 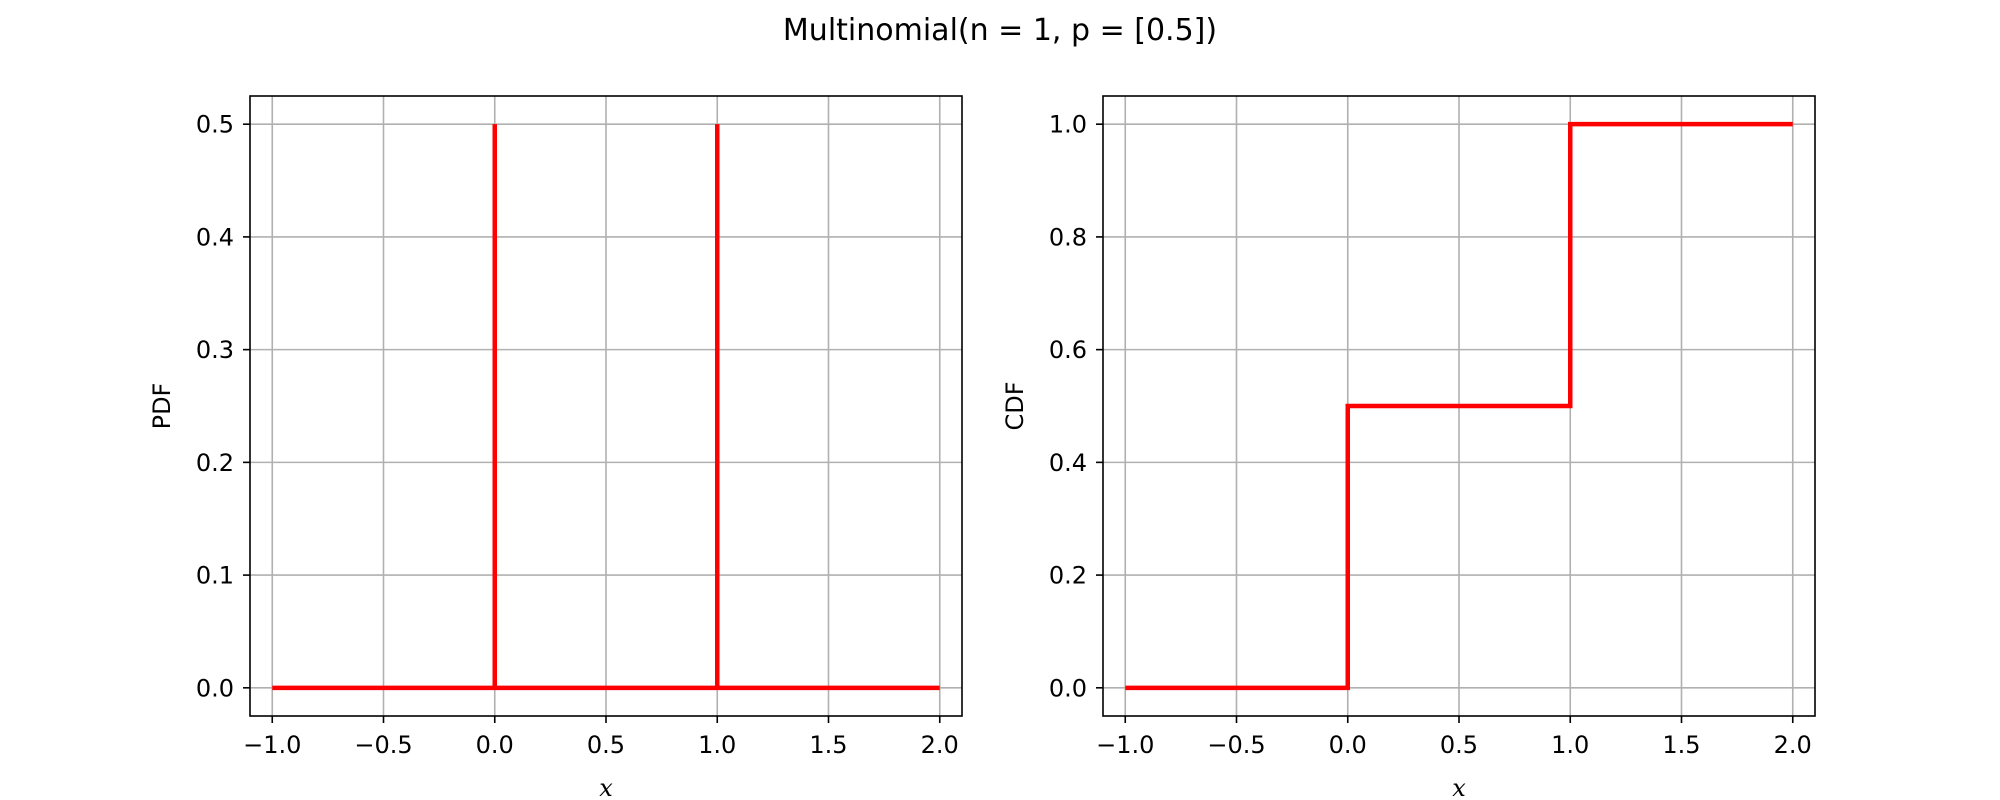 I want to click on pdf-y-tick-label: 0.0, so click(x=215, y=688).